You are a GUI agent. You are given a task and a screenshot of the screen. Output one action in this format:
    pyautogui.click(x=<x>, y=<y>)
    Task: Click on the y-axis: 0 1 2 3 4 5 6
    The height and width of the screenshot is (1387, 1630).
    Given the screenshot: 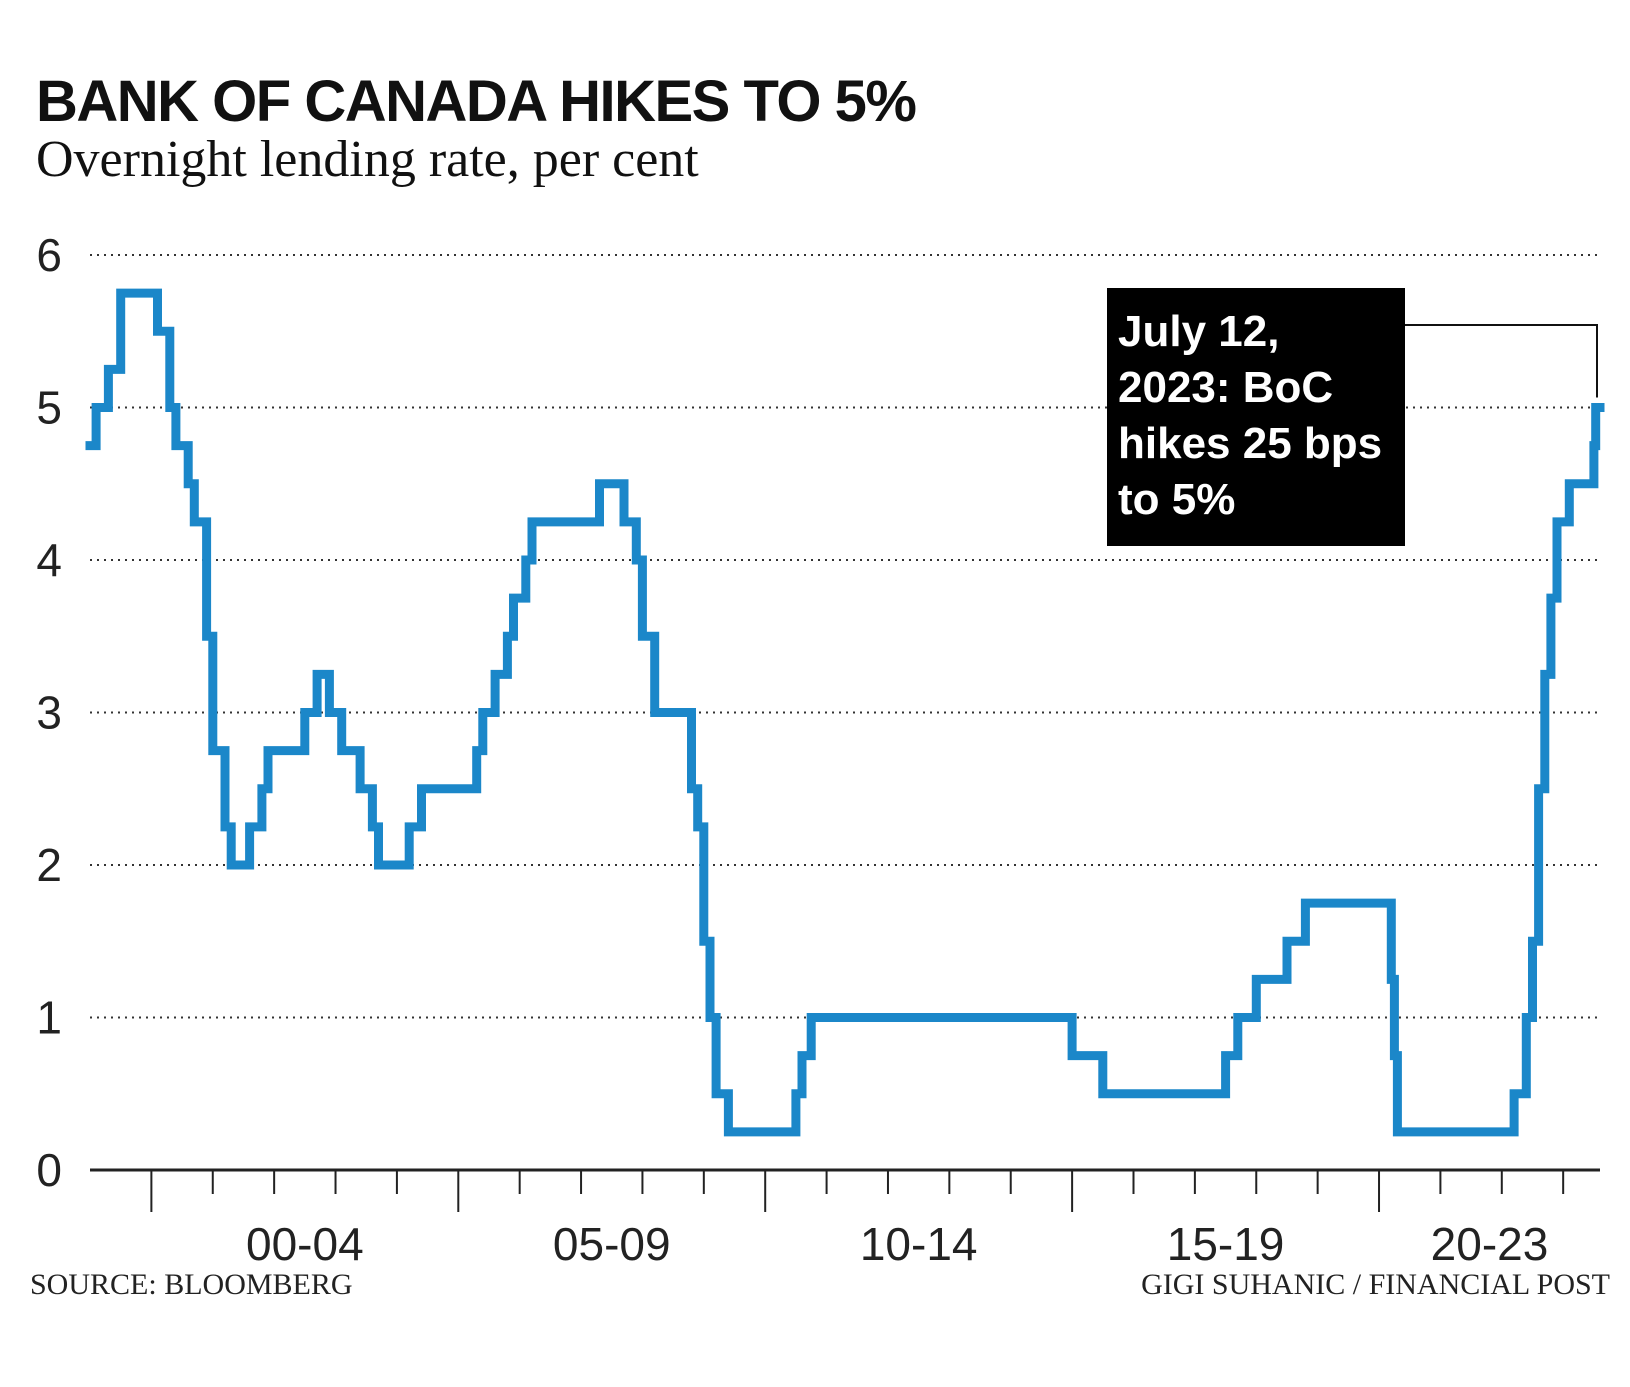 What is the action you would take?
    pyautogui.click(x=49, y=712)
    